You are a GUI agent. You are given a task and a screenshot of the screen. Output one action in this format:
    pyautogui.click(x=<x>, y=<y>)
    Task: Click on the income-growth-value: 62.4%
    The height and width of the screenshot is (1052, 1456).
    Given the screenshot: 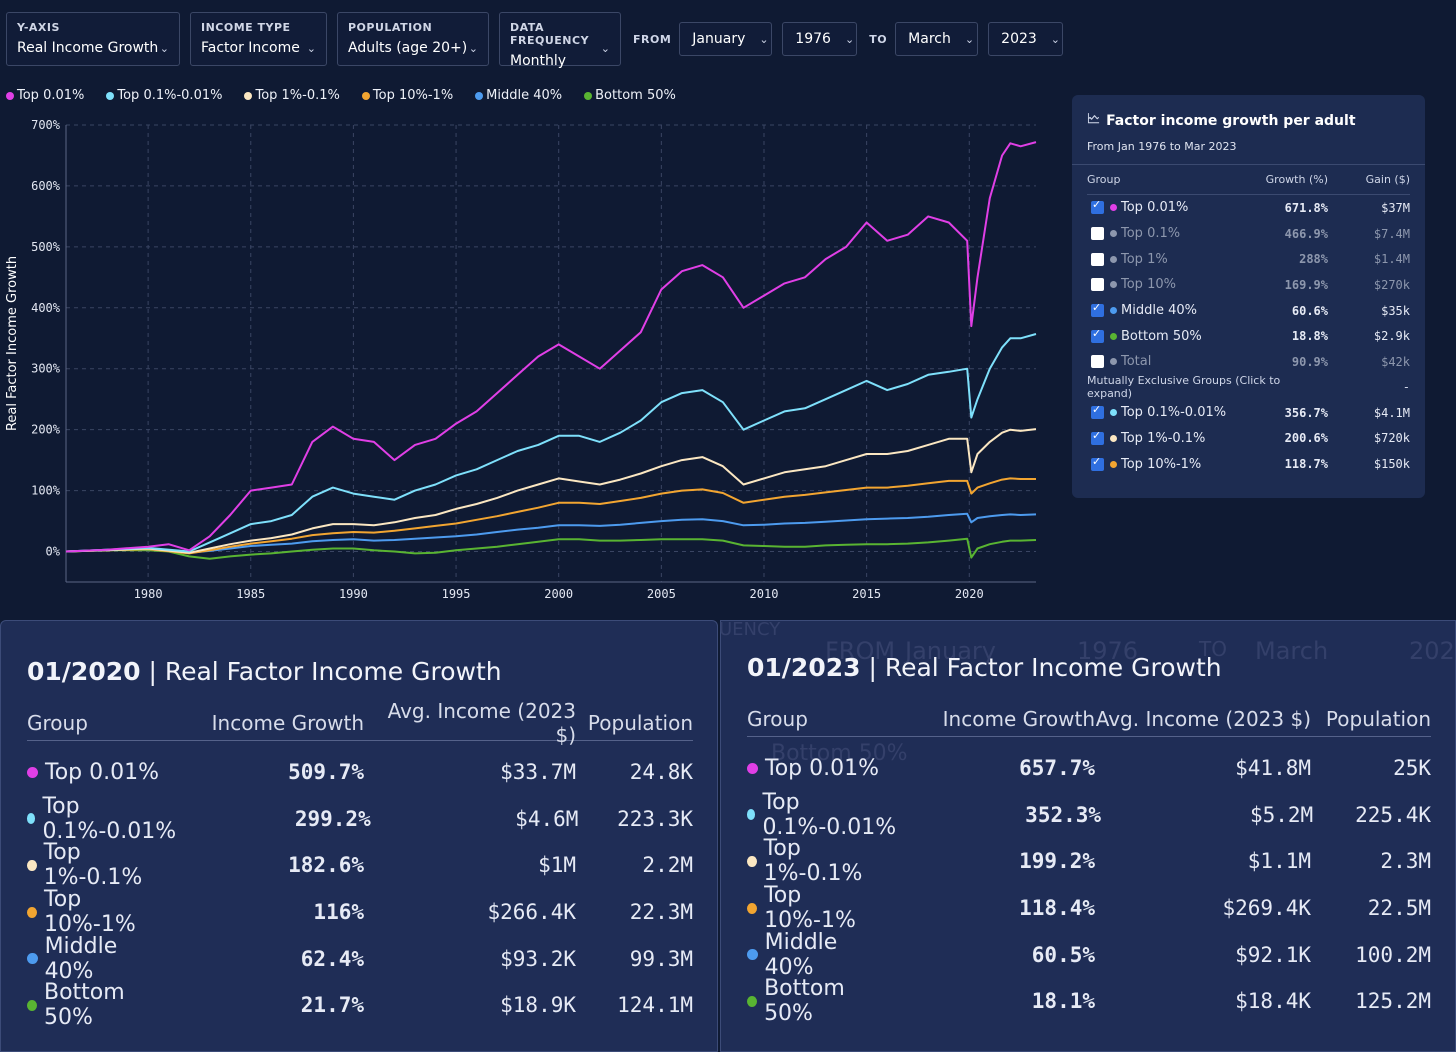 What is the action you would take?
    pyautogui.click(x=332, y=958)
    